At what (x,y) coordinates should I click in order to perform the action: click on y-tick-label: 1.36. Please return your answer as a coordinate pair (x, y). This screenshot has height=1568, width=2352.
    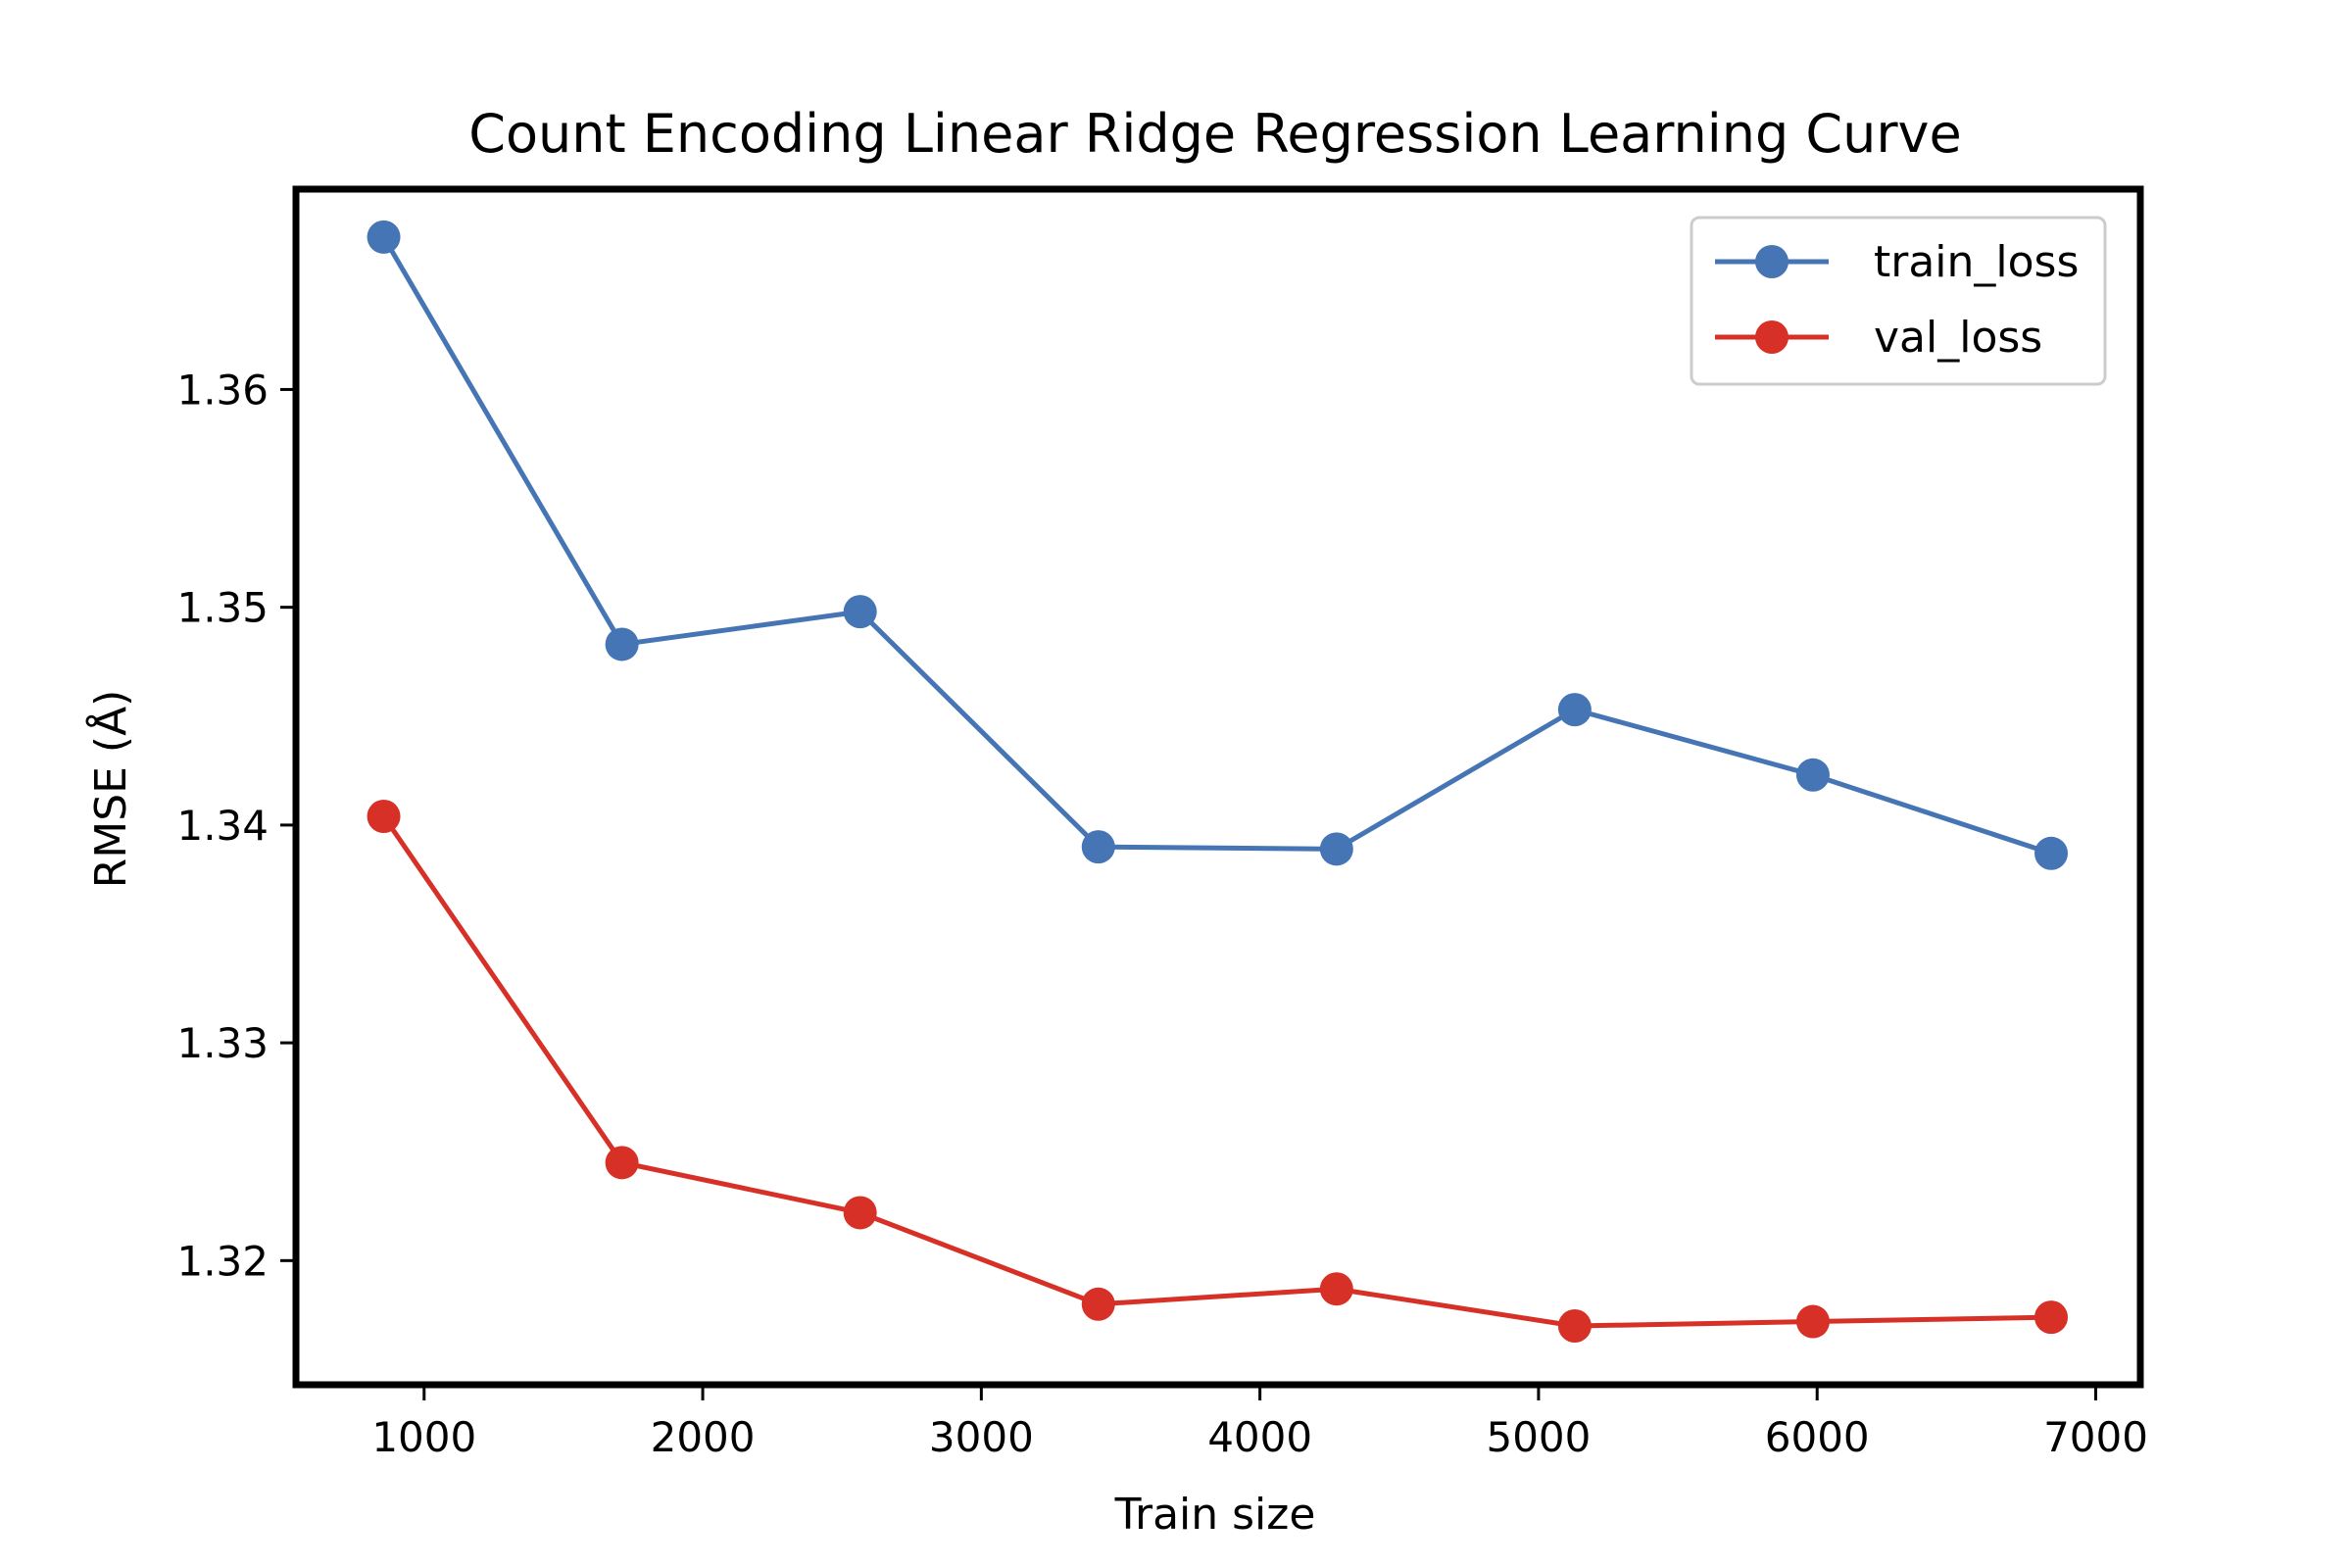
    Looking at the image, I should click on (223, 390).